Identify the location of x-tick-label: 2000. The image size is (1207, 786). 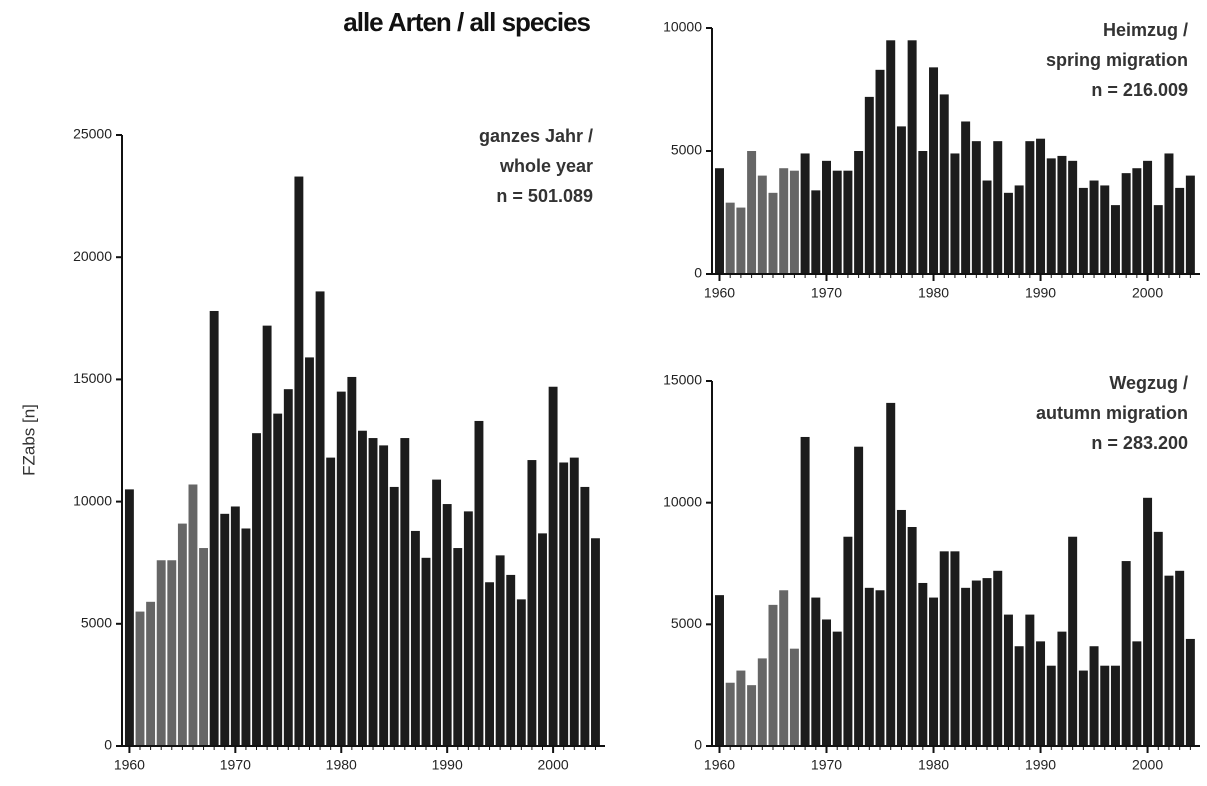
(1147, 293).